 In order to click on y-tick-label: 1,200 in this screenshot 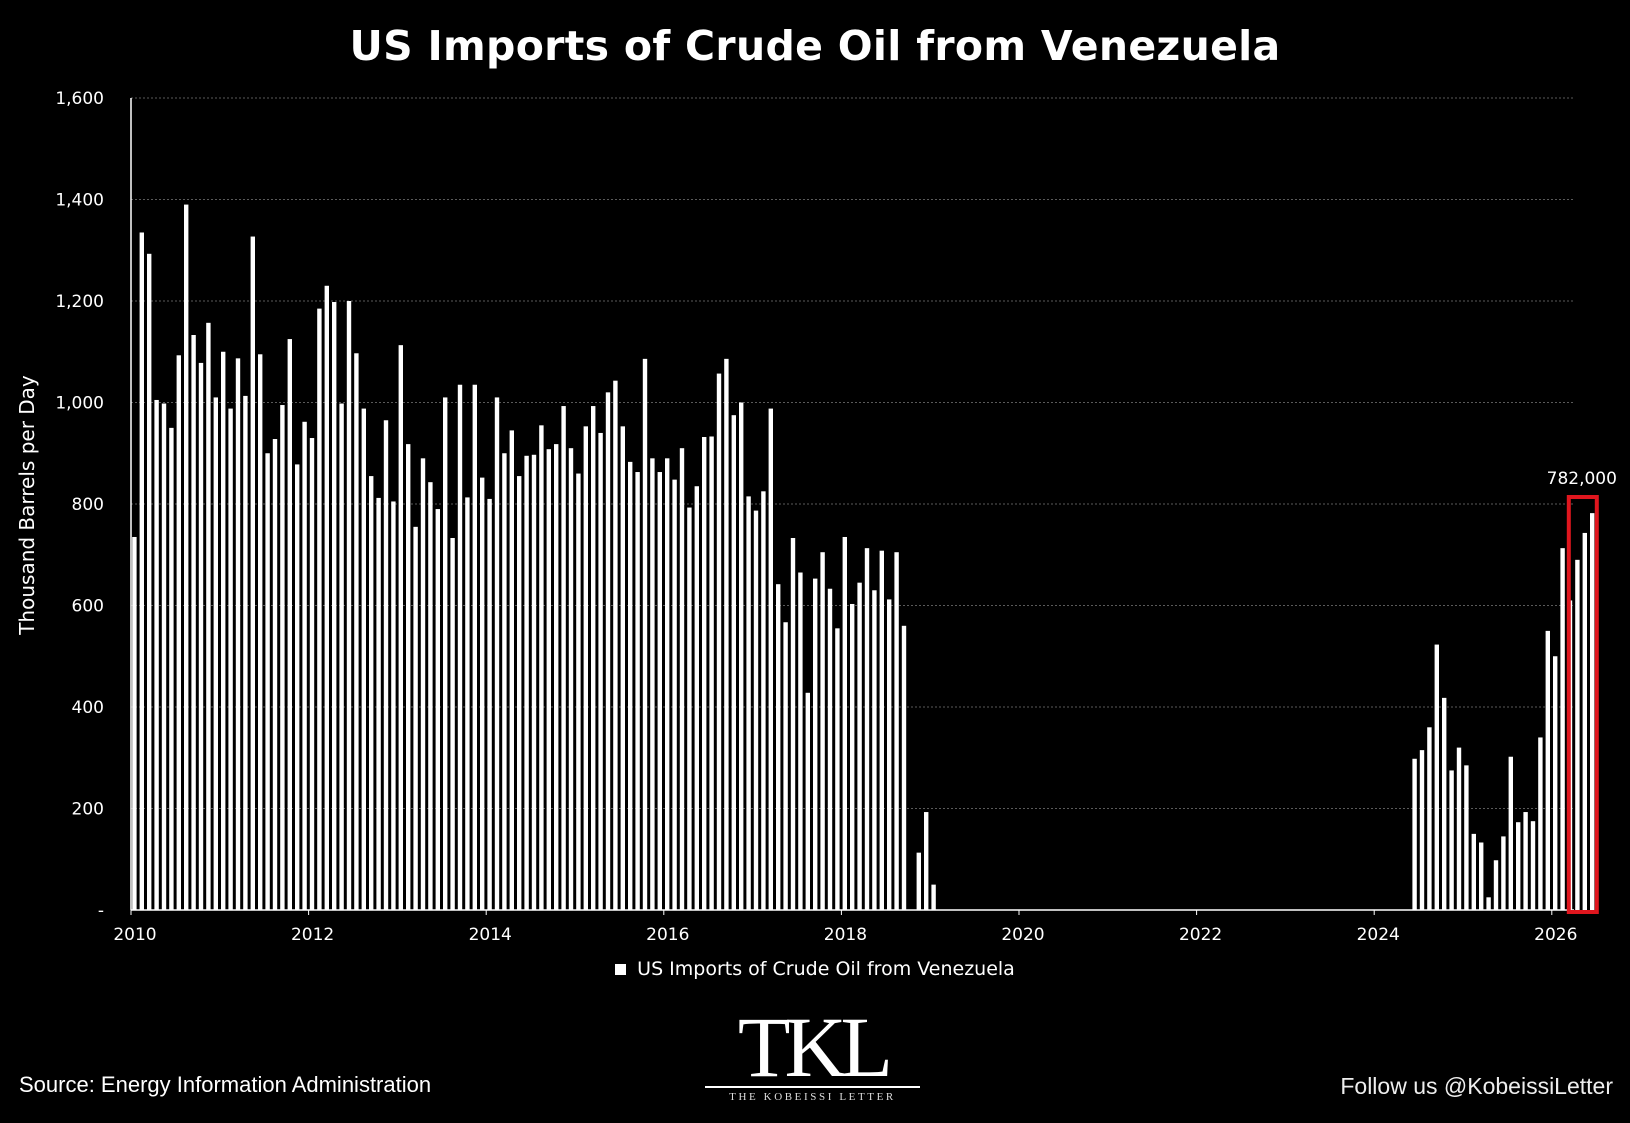, I will do `click(79, 302)`.